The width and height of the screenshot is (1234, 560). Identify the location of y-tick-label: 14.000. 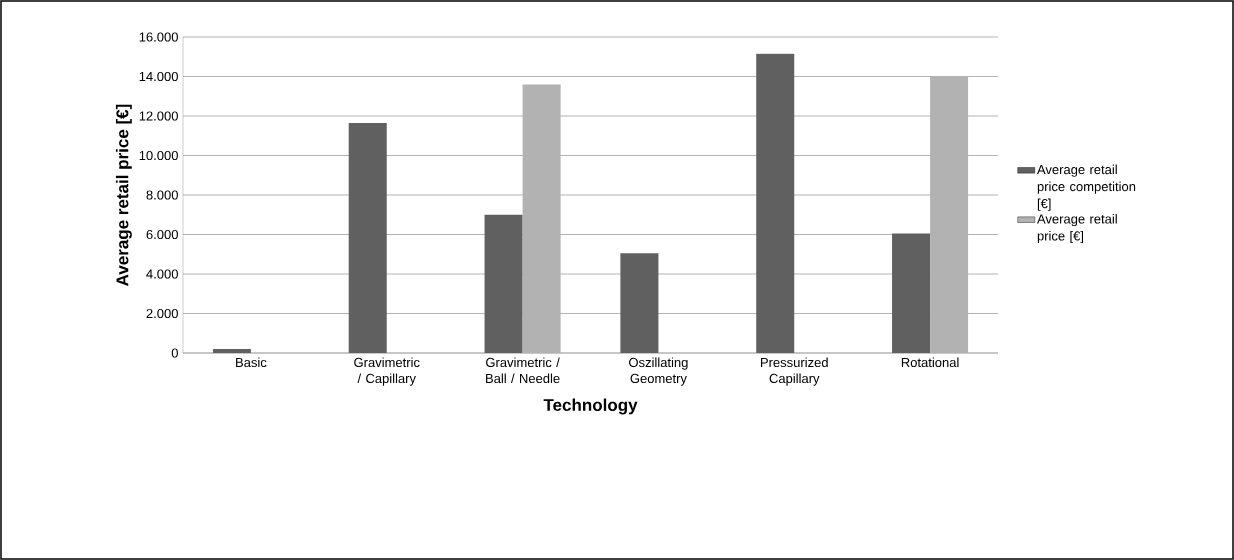
(158, 76).